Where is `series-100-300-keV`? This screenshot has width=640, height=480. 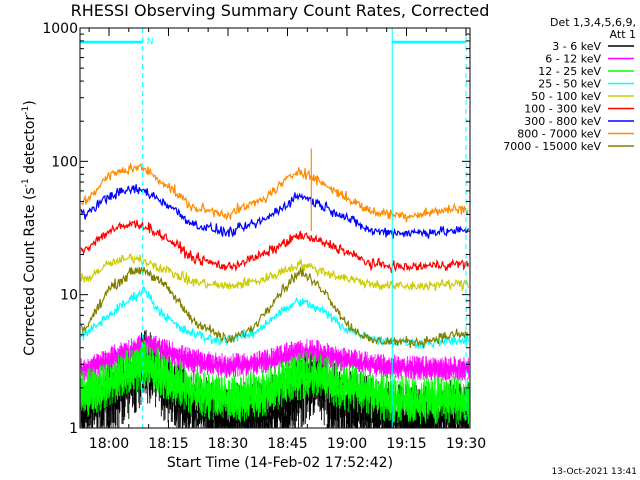 series-100-300-keV is located at coordinates (275, 246).